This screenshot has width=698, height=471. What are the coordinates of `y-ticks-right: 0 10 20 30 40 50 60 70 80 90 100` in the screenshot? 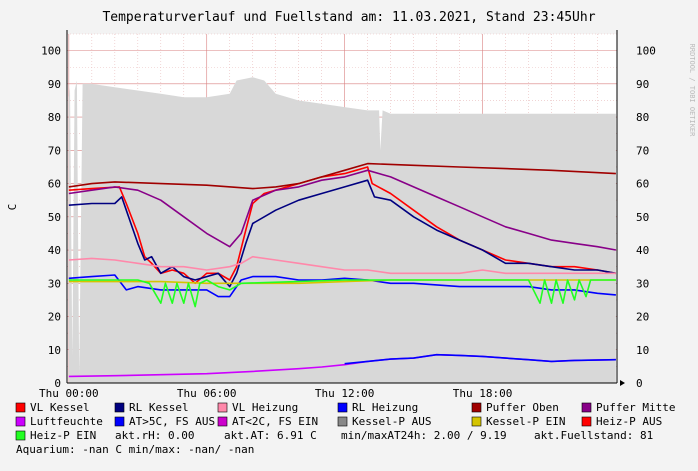 It's located at (646, 217).